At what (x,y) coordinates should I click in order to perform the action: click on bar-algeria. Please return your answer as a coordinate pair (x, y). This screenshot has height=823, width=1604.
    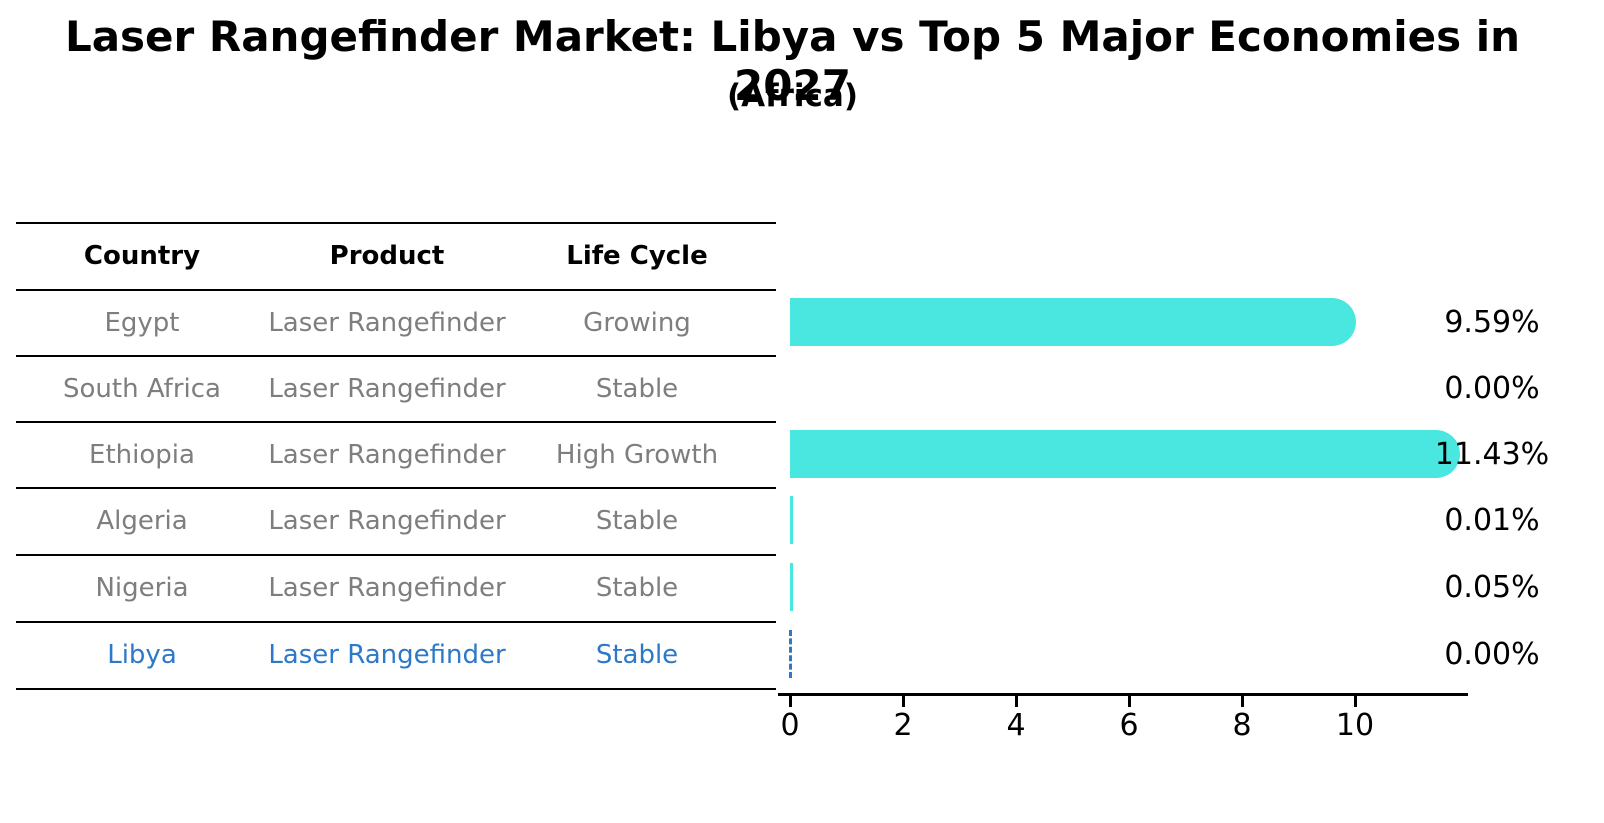
    Looking at the image, I should click on (791, 520).